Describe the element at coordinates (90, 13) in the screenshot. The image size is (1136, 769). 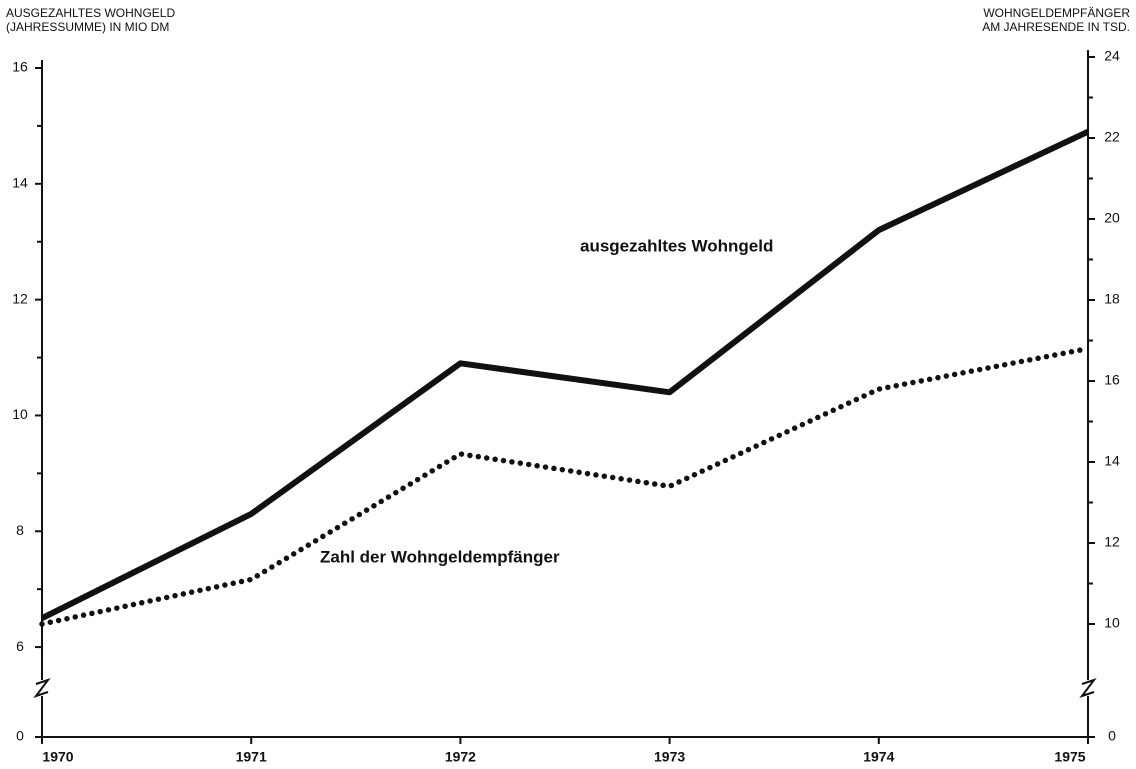
I see `y-axis-title: AUSGEZAHLTES WOHNGELD` at that location.